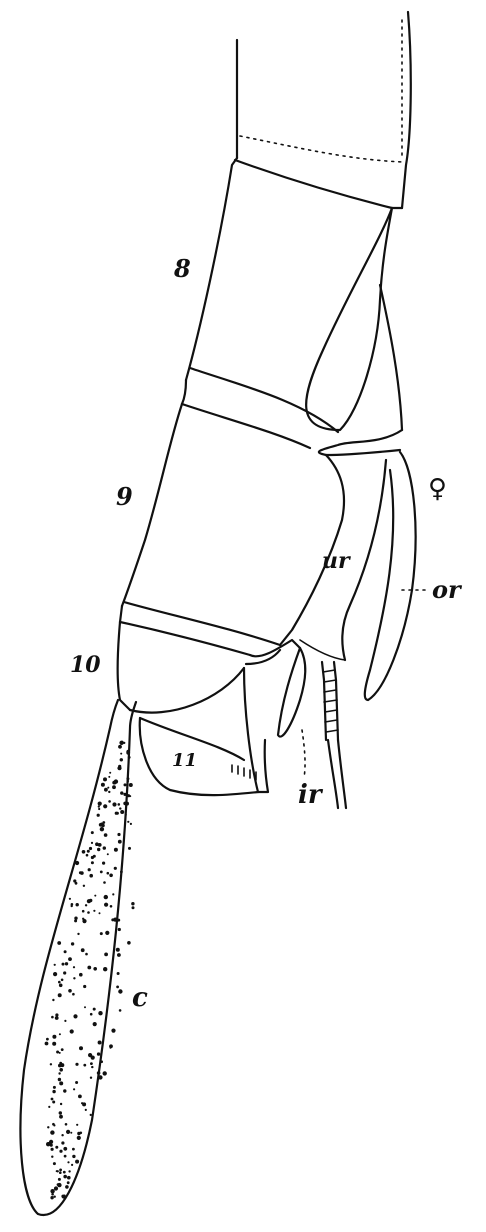  I want to click on segment-11-outline, so click(199, 756).